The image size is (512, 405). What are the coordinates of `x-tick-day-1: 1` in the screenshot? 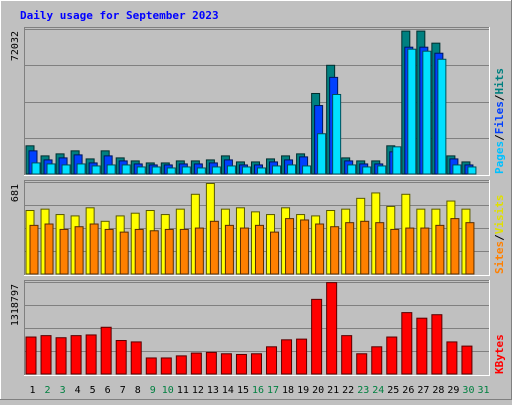 It's located at (33, 390).